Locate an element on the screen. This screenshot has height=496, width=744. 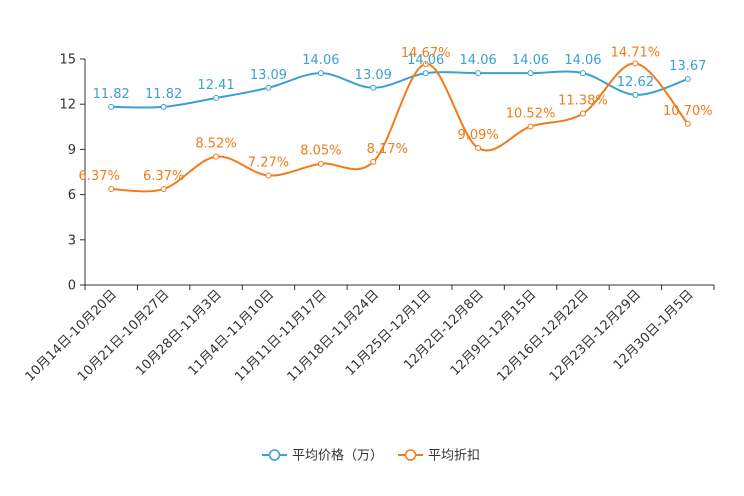
data-label: 10.52% is located at coordinates (531, 113).